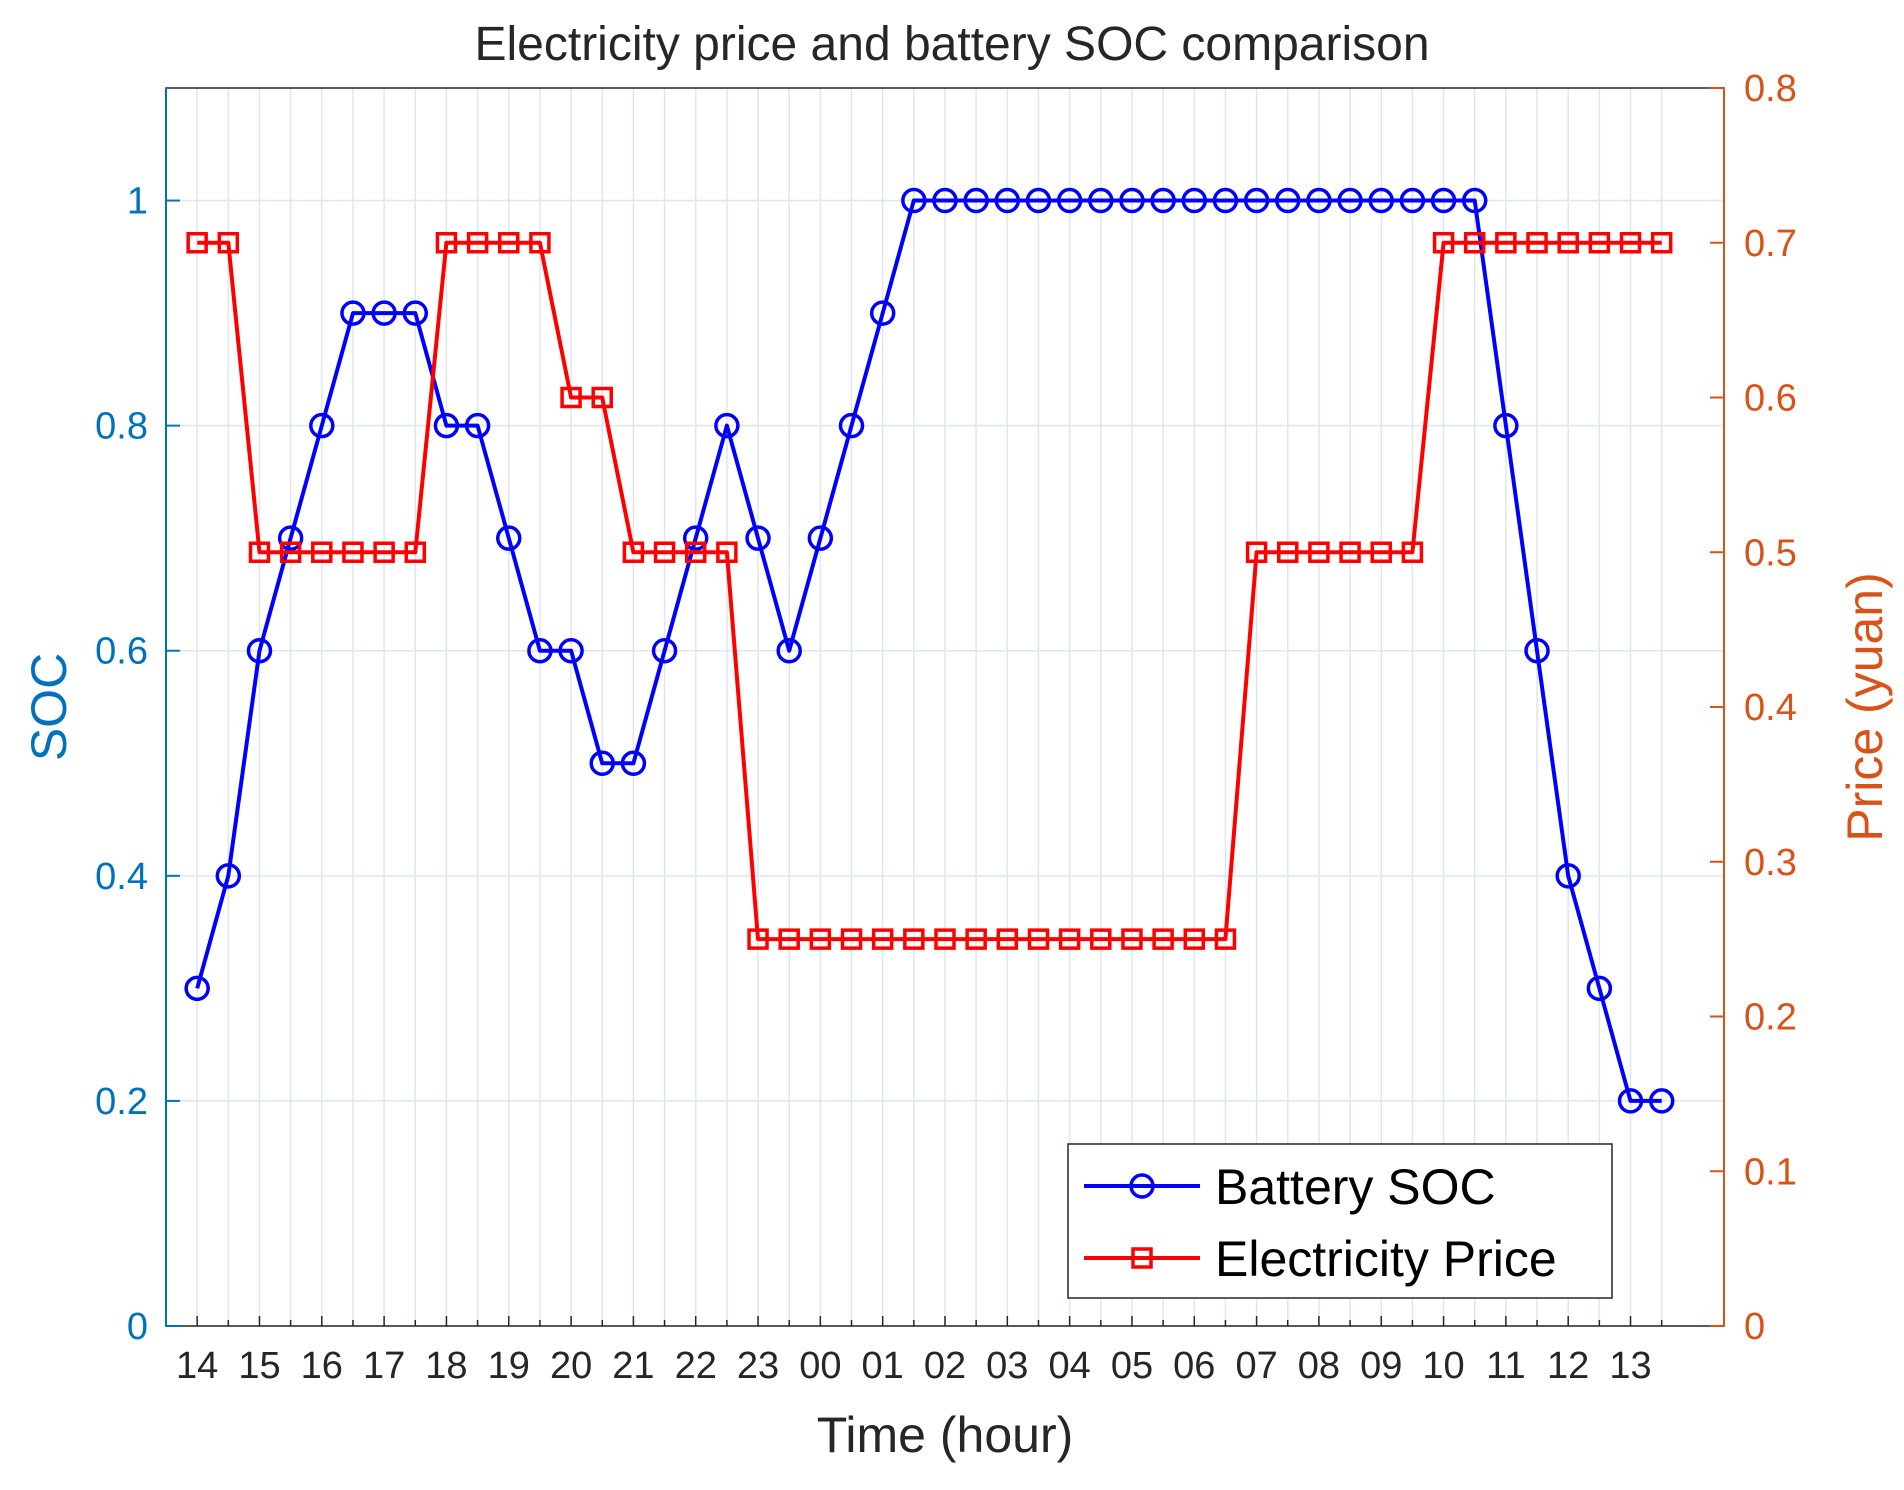  What do you see at coordinates (1770, 244) in the screenshot?
I see `right-y-tick-label: 0.7` at bounding box center [1770, 244].